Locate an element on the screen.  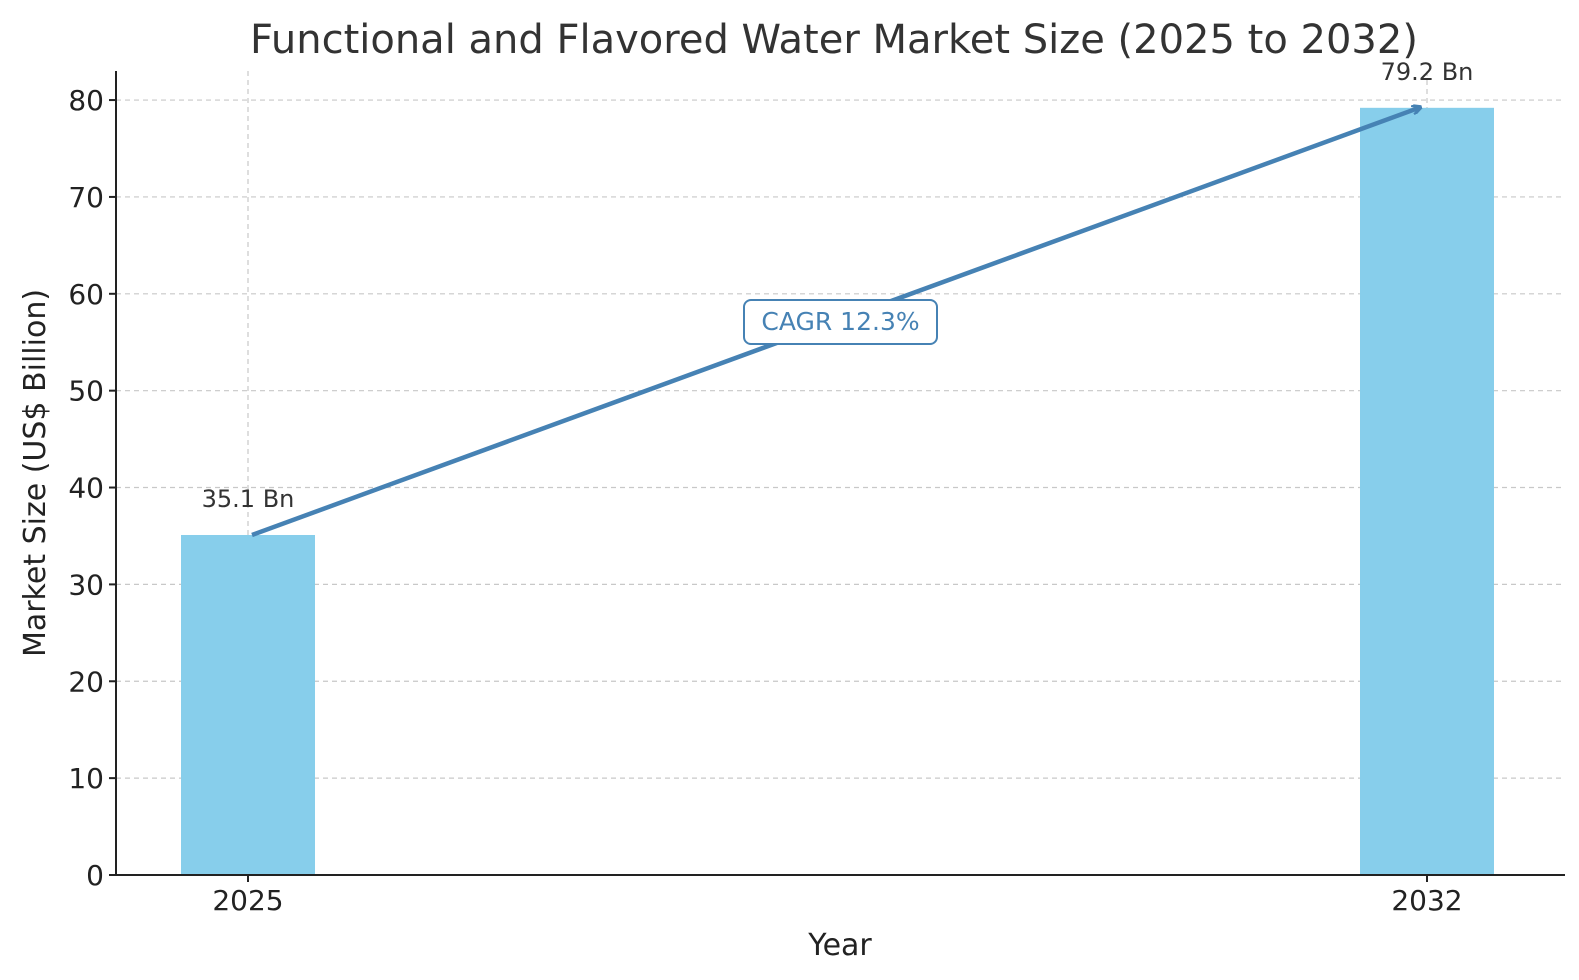
cagr-label: CAGR 12.3% is located at coordinates (840, 321).